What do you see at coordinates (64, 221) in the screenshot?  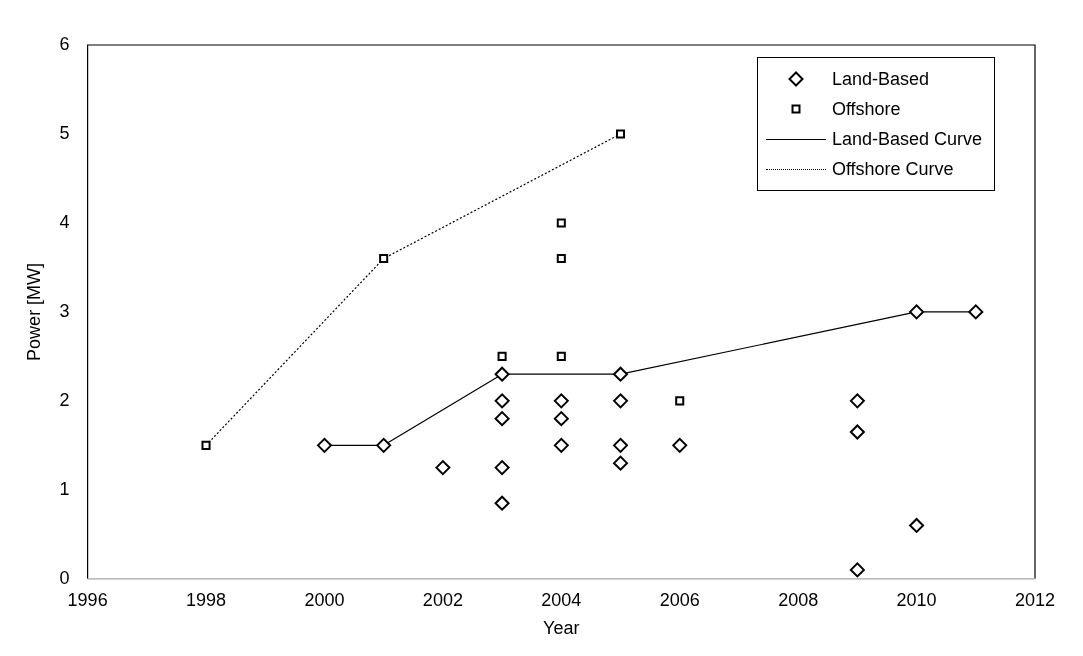 I see `y-tick-label: 4` at bounding box center [64, 221].